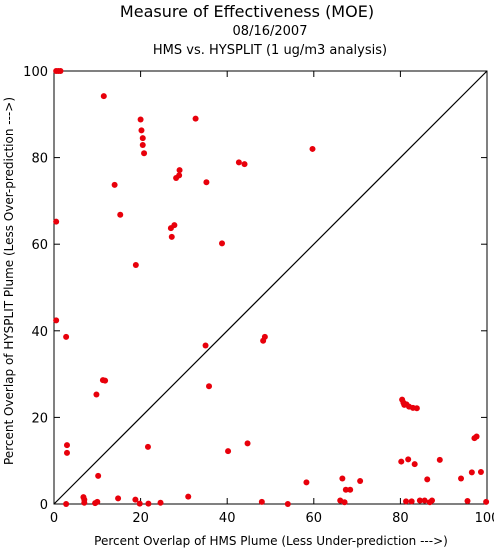  I want to click on x-tick-label-0: 0, so click(54, 518).